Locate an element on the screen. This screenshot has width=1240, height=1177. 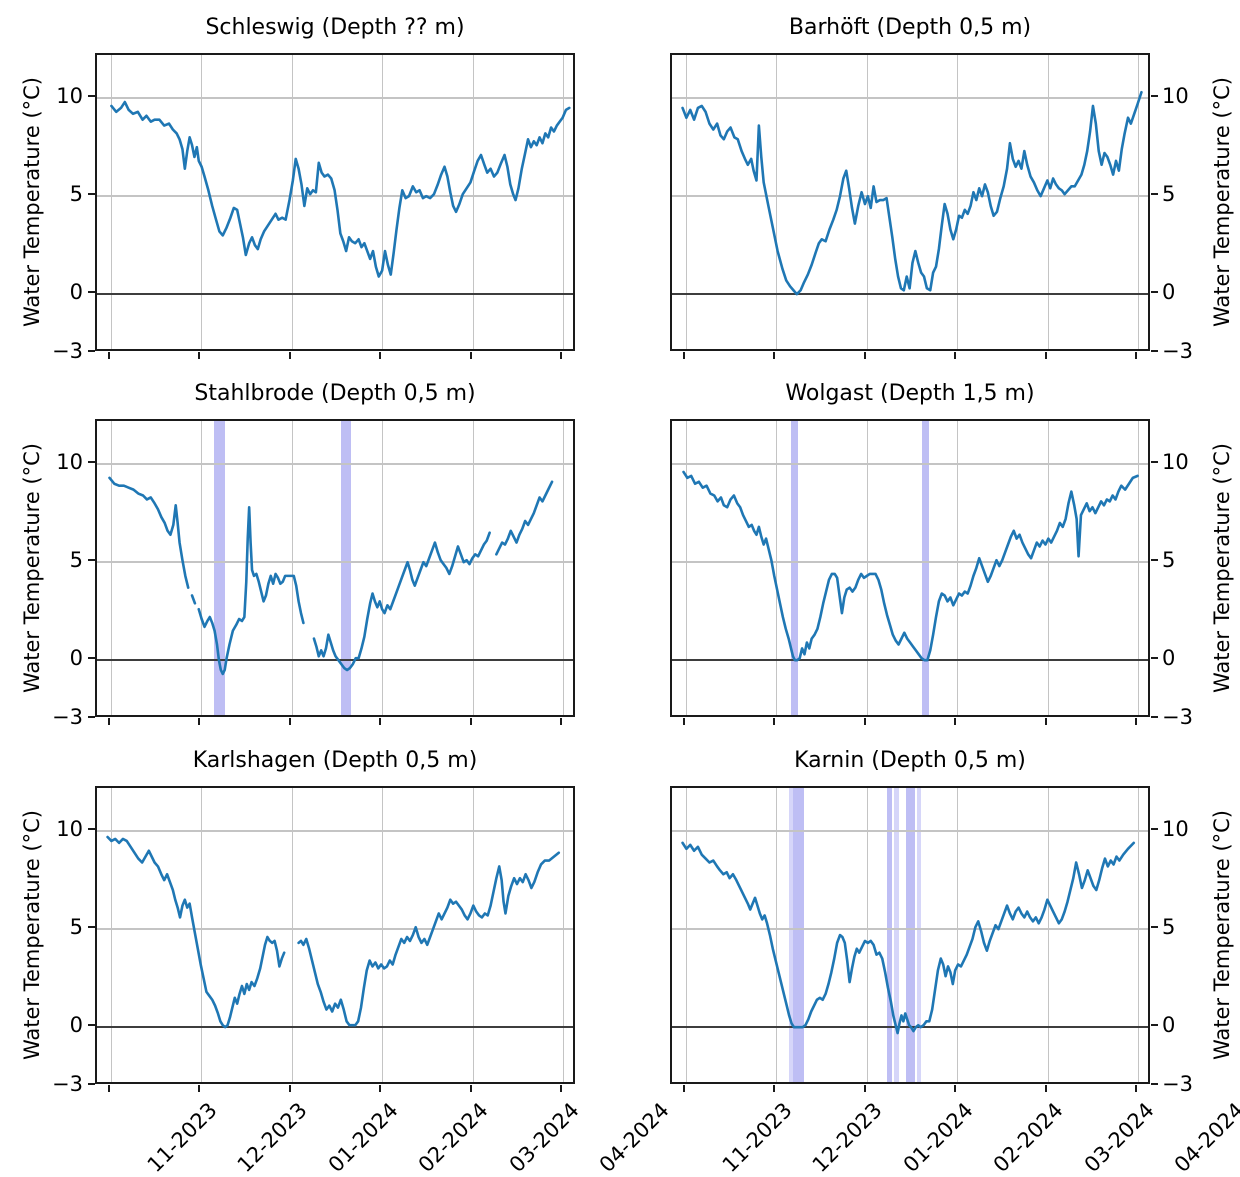
x-tick-label: 12-2023 is located at coordinates (847, 1137).